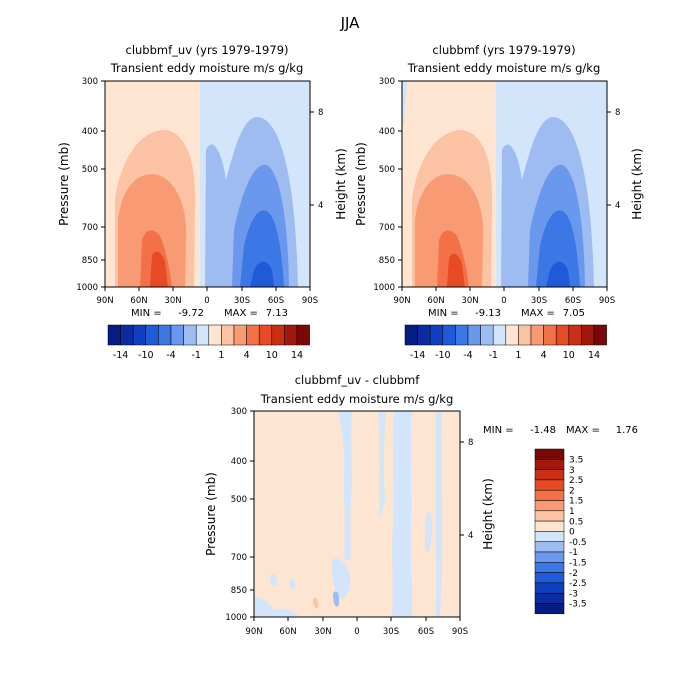 This screenshot has width=700, height=700. What do you see at coordinates (488, 313) in the screenshot?
I see `panel-2-min-value: -9.13` at bounding box center [488, 313].